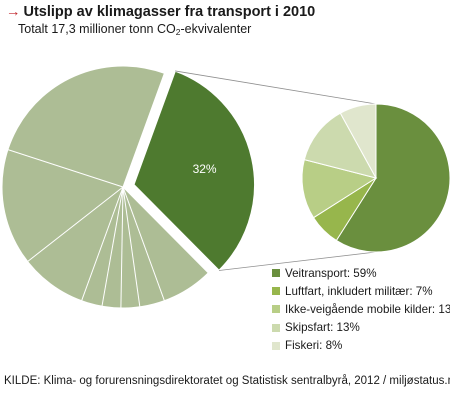  Describe the element at coordinates (361, 328) in the screenshot. I see `legend-item: Skipsfart: 13%` at that location.